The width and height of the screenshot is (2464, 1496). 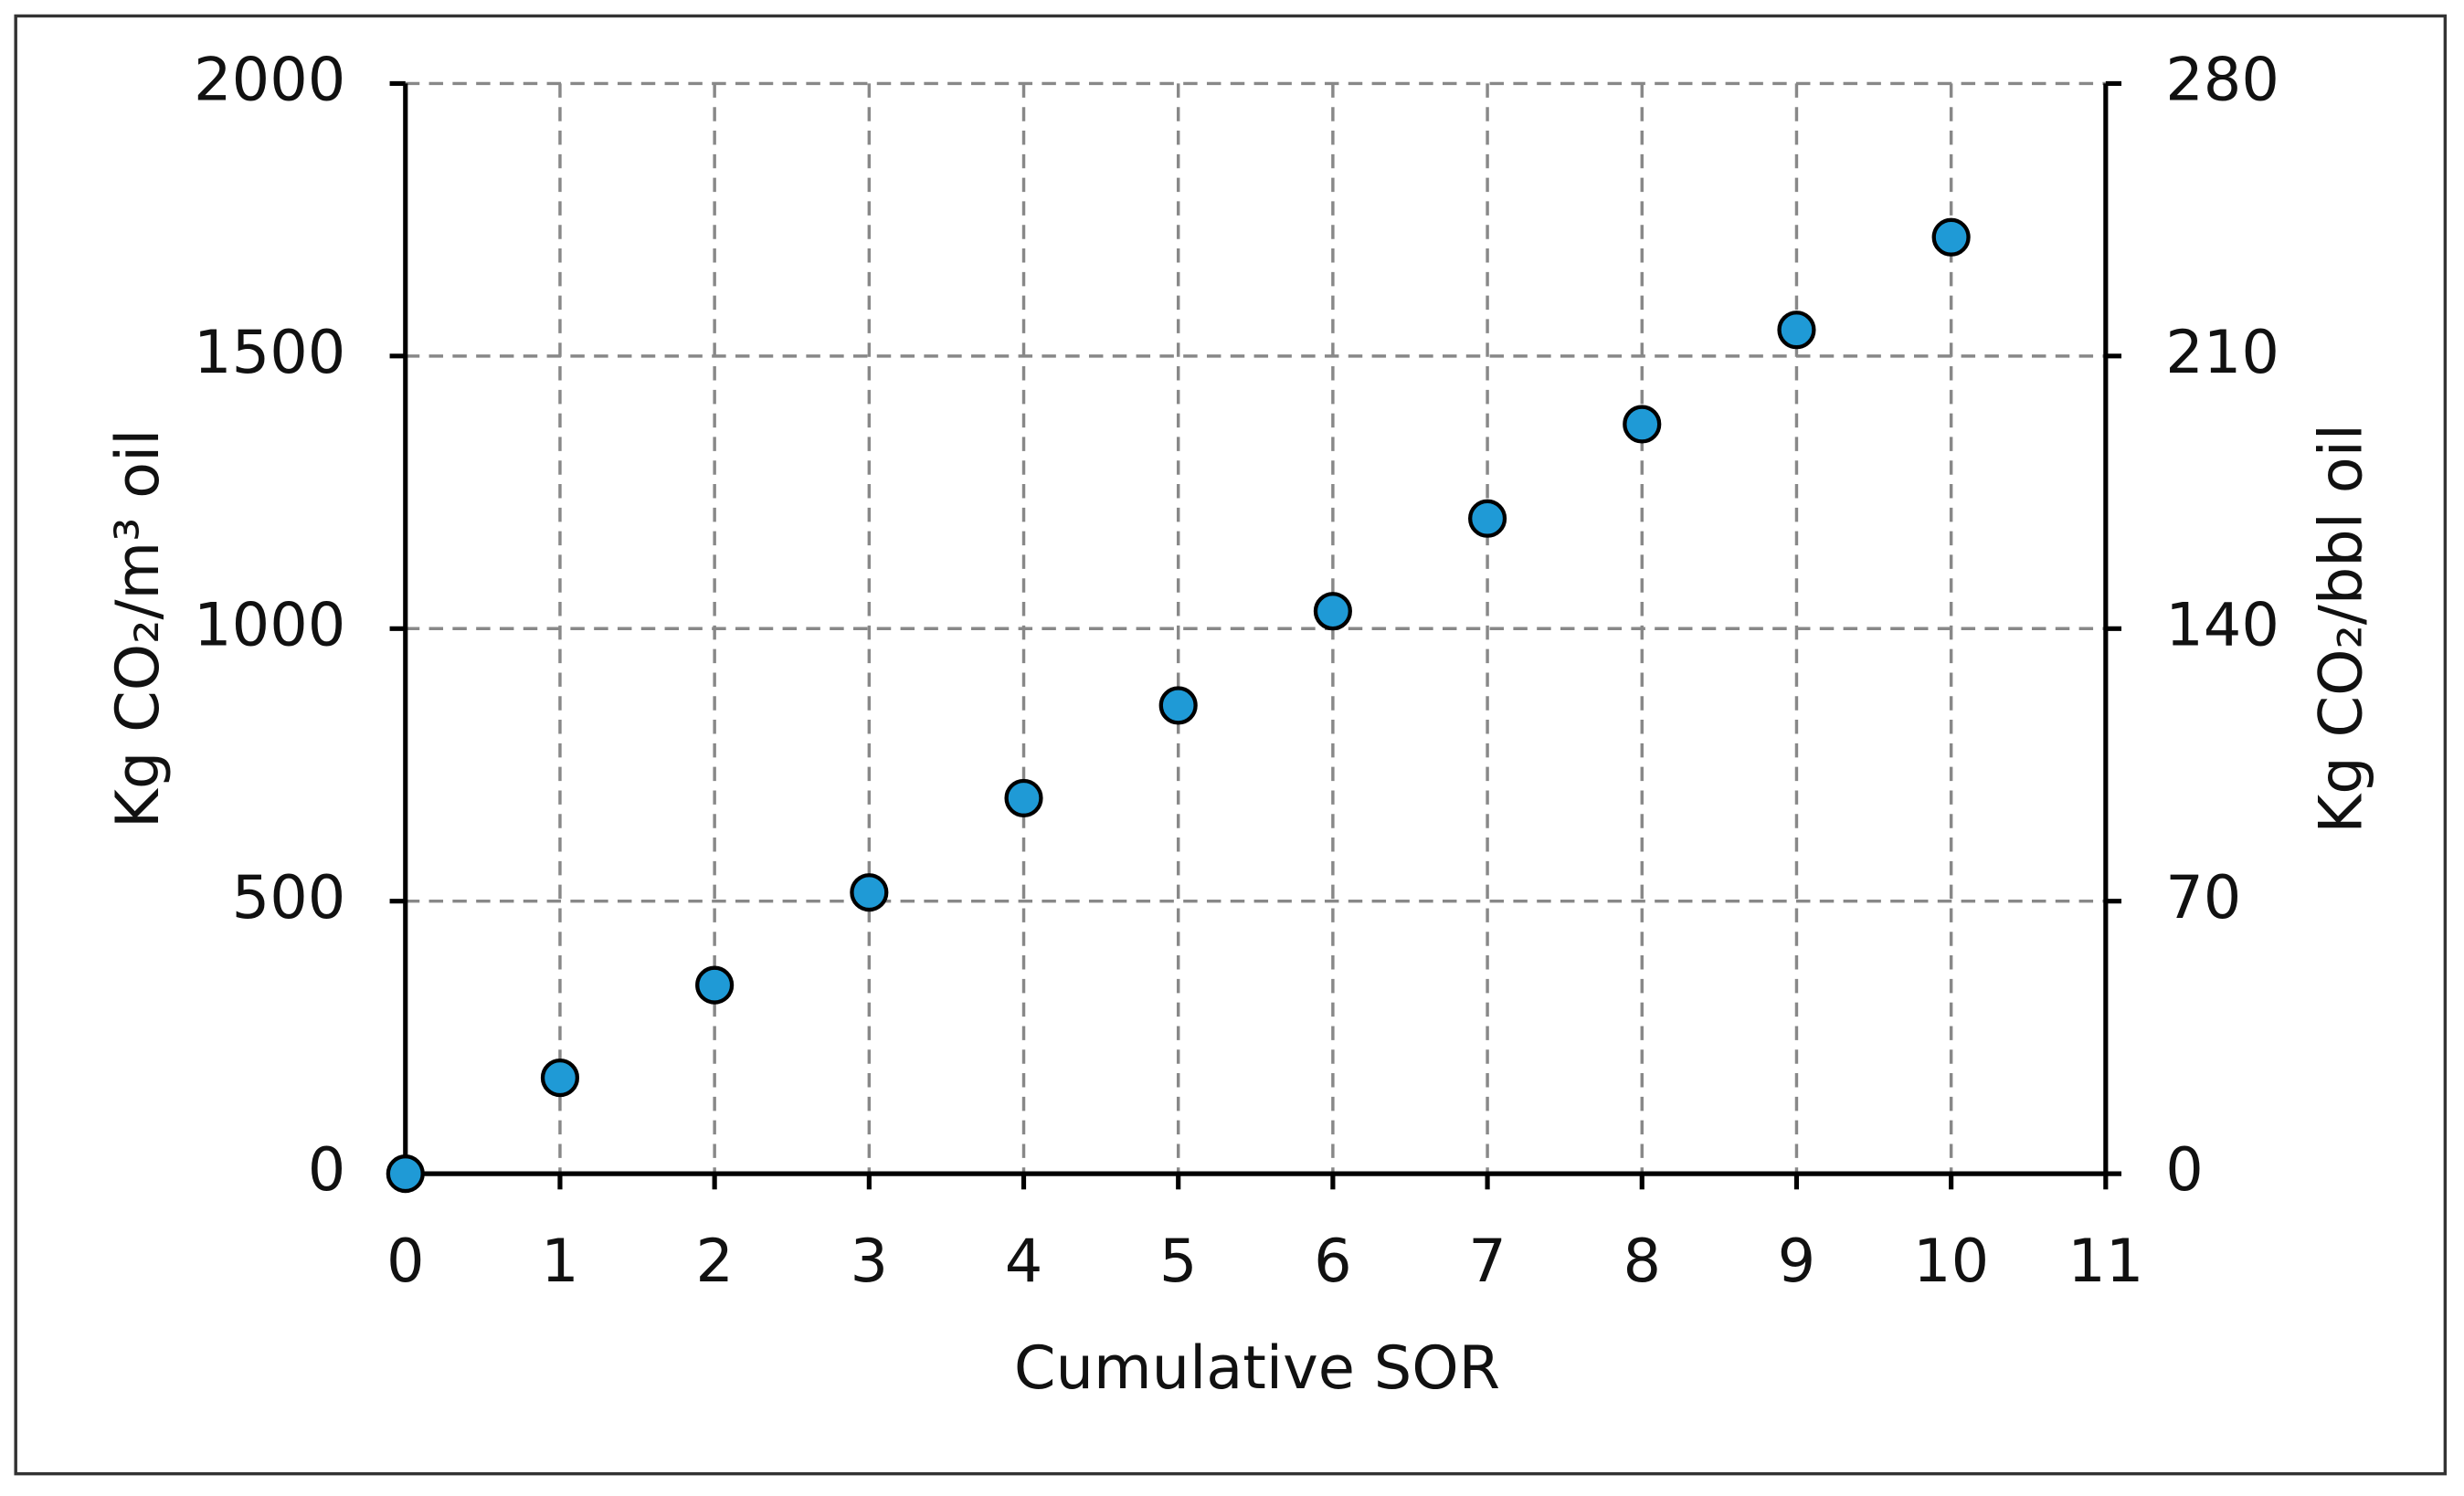 What do you see at coordinates (1951, 1261) in the screenshot?
I see `x-tick-label: 10` at bounding box center [1951, 1261].